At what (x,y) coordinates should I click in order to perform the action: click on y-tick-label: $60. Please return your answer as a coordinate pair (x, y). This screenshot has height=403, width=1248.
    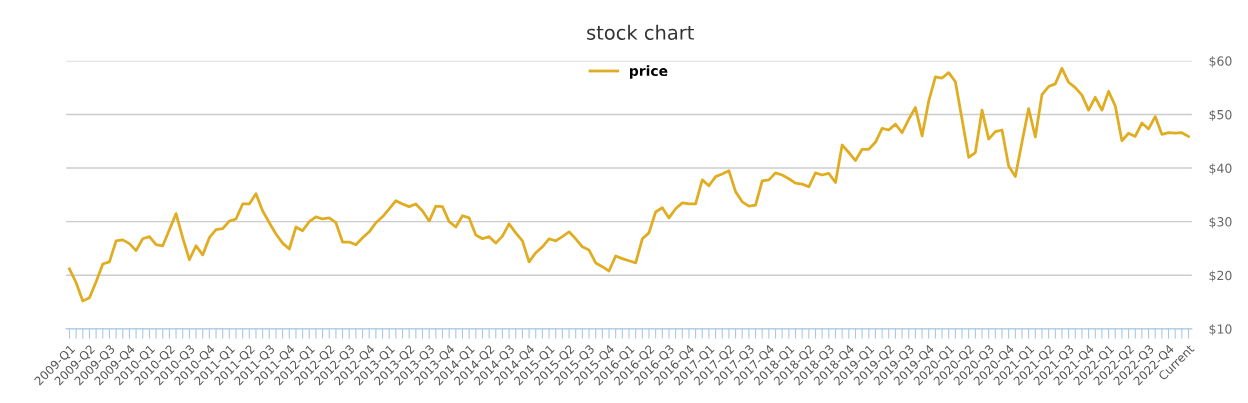
    Looking at the image, I should click on (1220, 62).